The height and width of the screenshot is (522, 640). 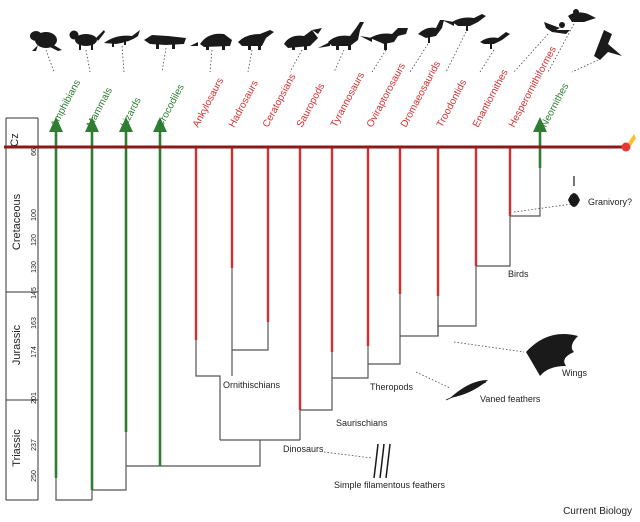 What do you see at coordinates (384, 39) in the screenshot?
I see `tyrannosaur-silhouette` at bounding box center [384, 39].